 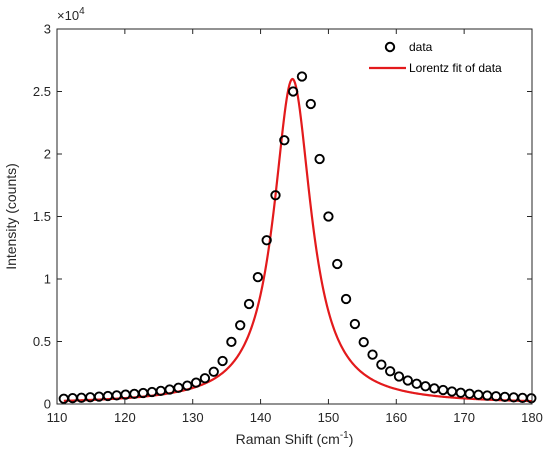 I want to click on x-tick-label: 160, so click(x=396, y=417).